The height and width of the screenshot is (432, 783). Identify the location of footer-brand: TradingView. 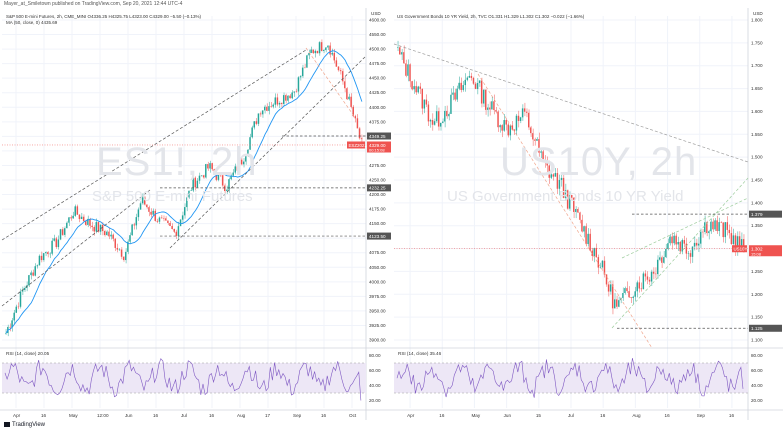
(24, 425).